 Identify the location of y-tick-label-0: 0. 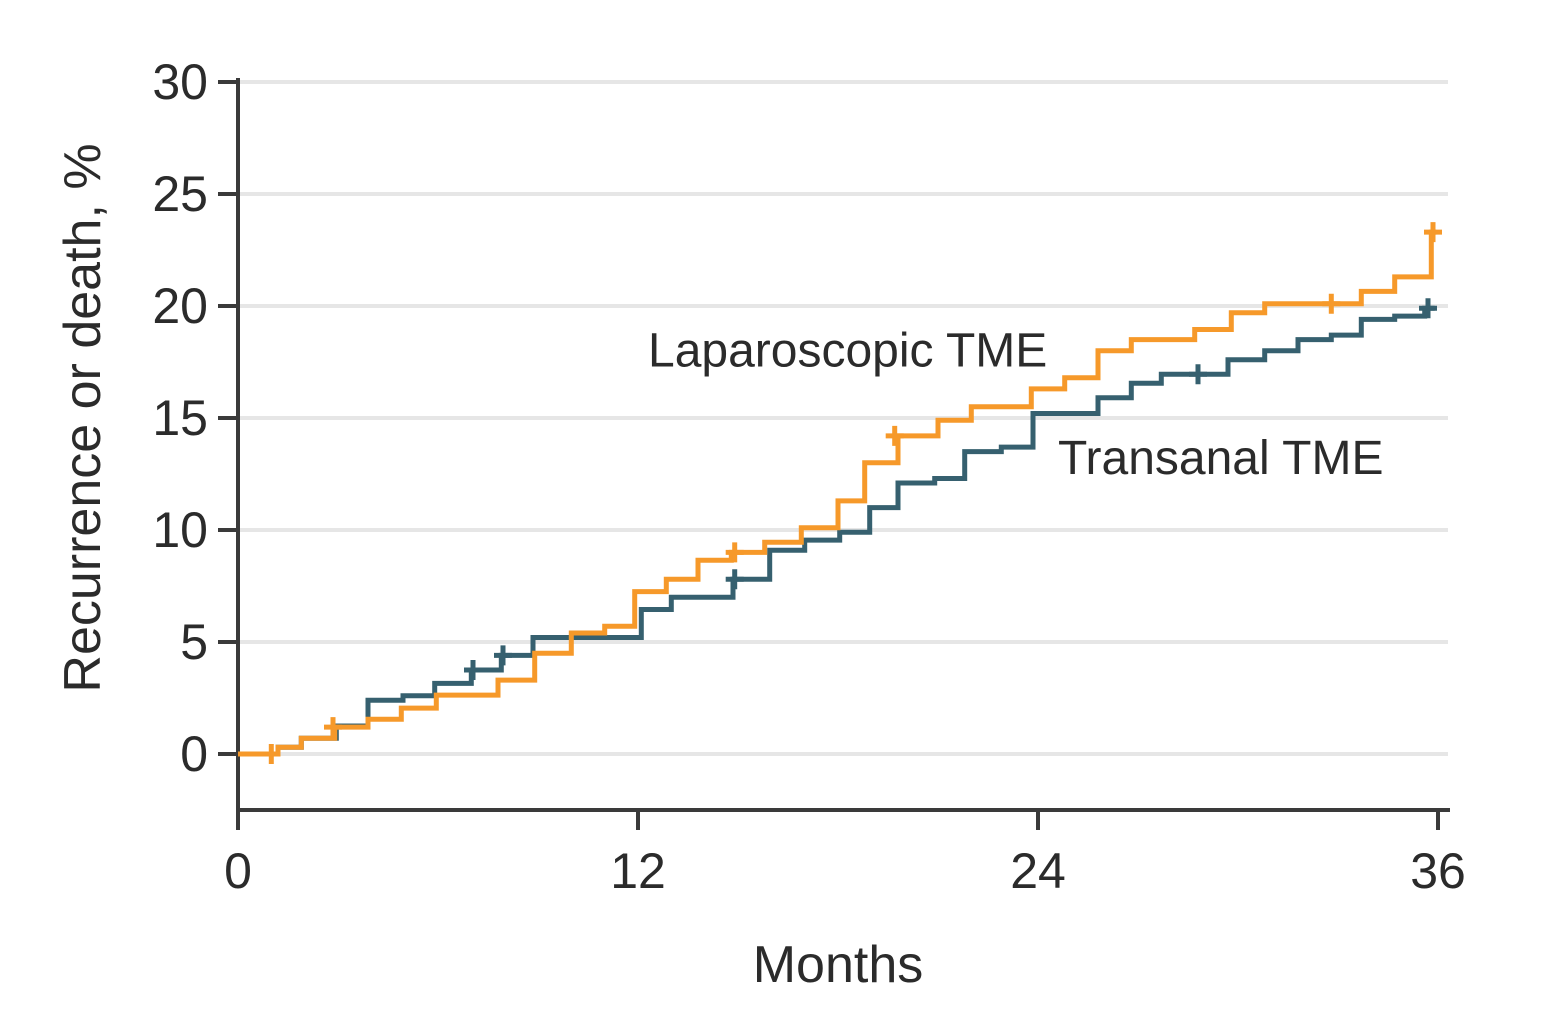
(194, 754).